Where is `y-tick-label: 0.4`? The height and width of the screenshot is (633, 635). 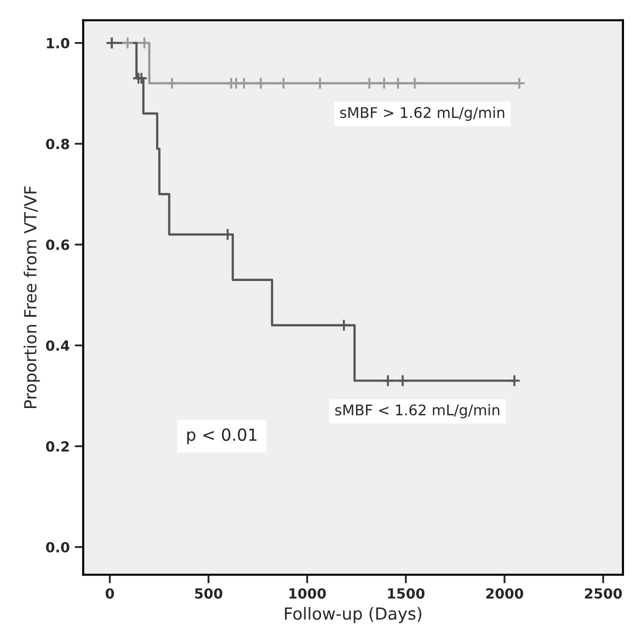
y-tick-label: 0.4 is located at coordinates (58, 345).